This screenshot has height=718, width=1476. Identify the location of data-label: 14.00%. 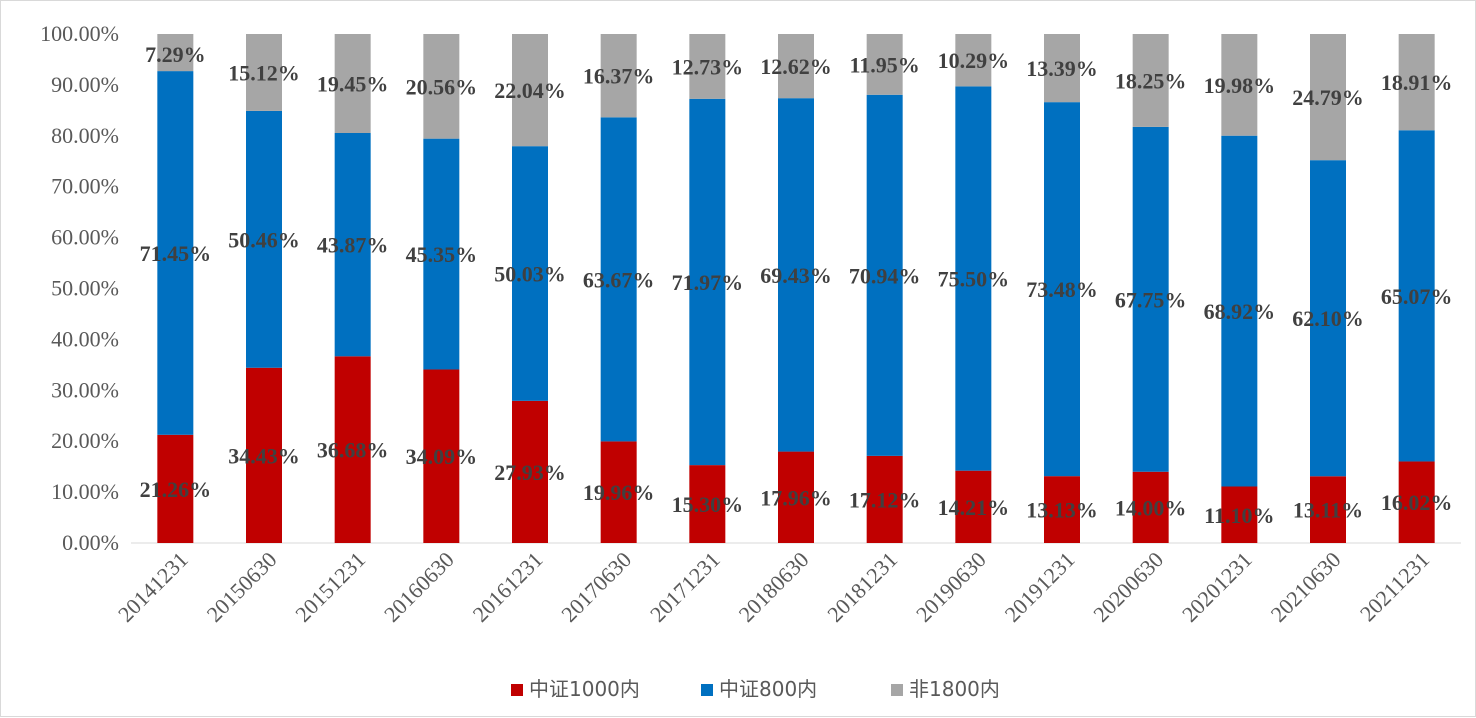
(1151, 507).